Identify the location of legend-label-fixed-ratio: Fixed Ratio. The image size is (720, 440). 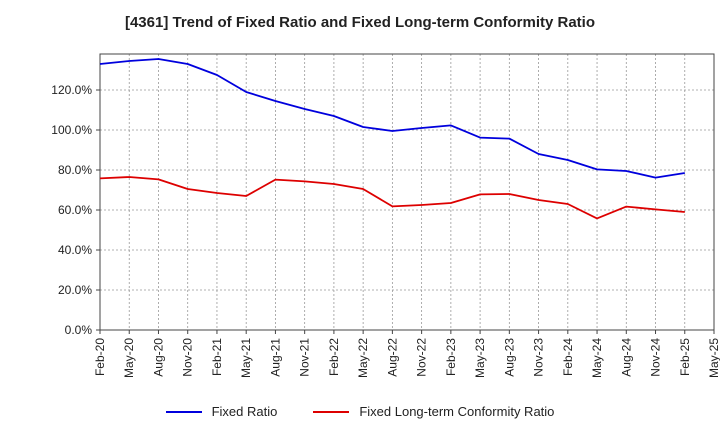
(244, 411).